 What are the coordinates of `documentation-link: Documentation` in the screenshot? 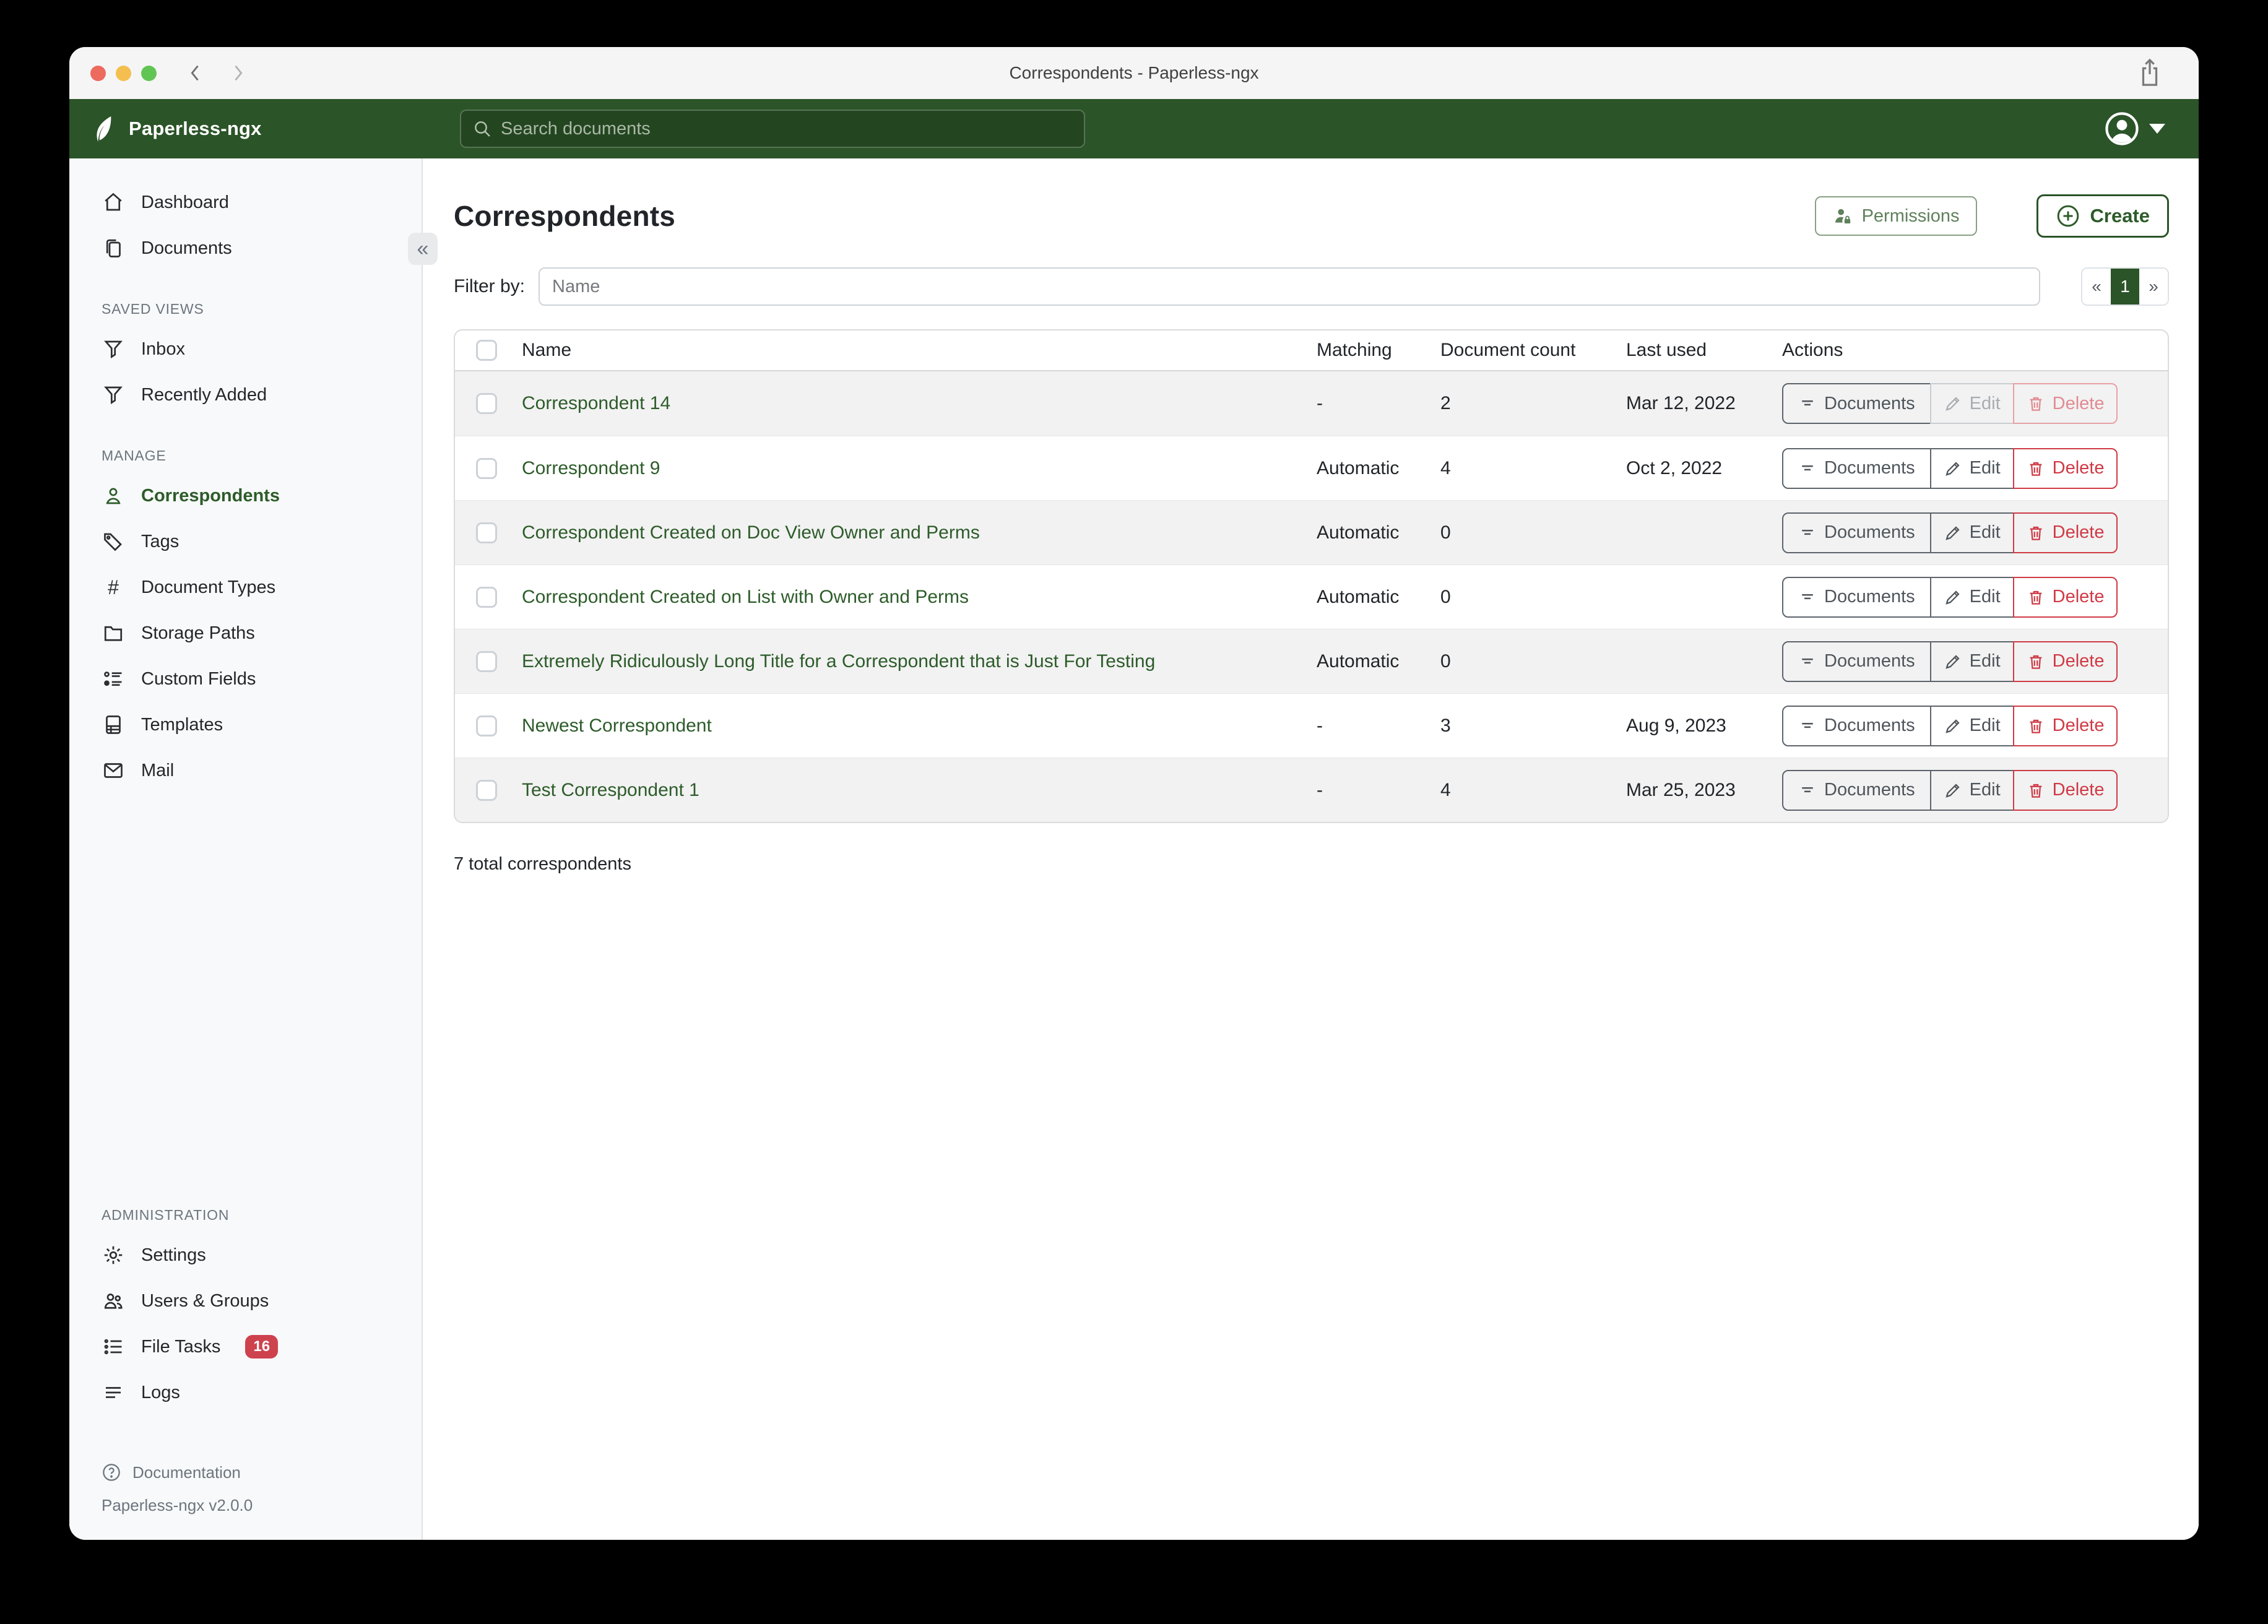 It's located at (245, 1473).